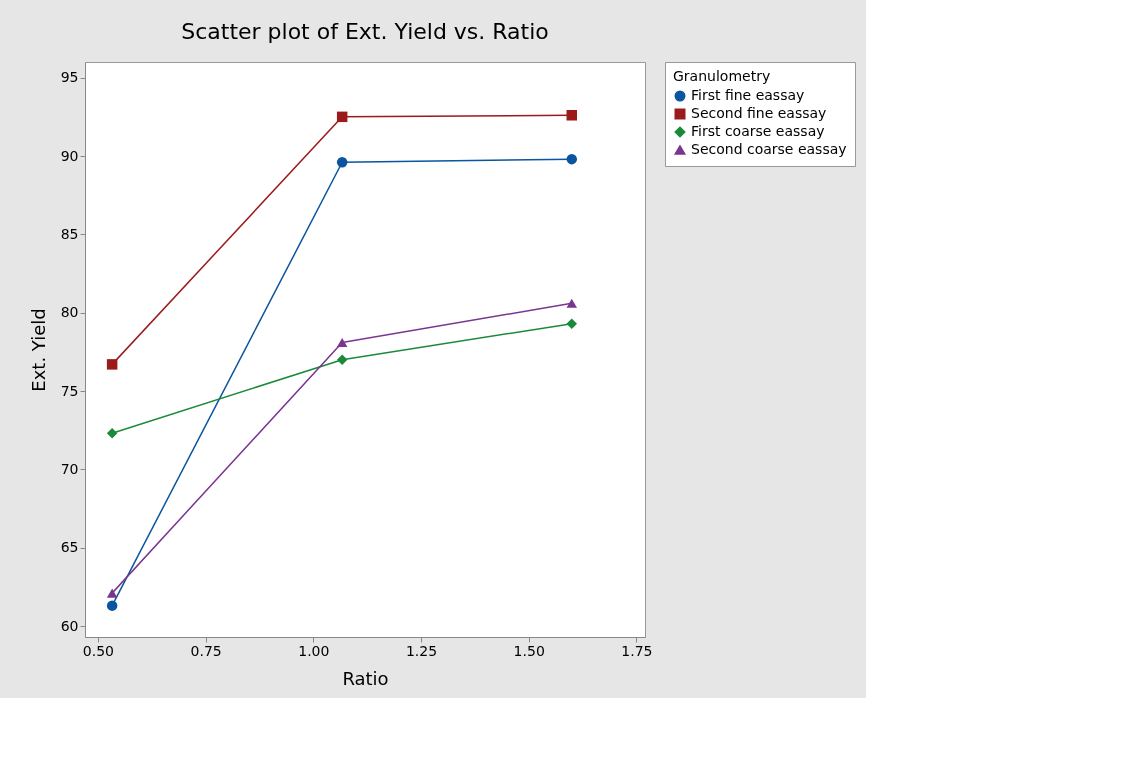  Describe the element at coordinates (722, 76) in the screenshot. I see `legend-title: Granulometry` at that location.